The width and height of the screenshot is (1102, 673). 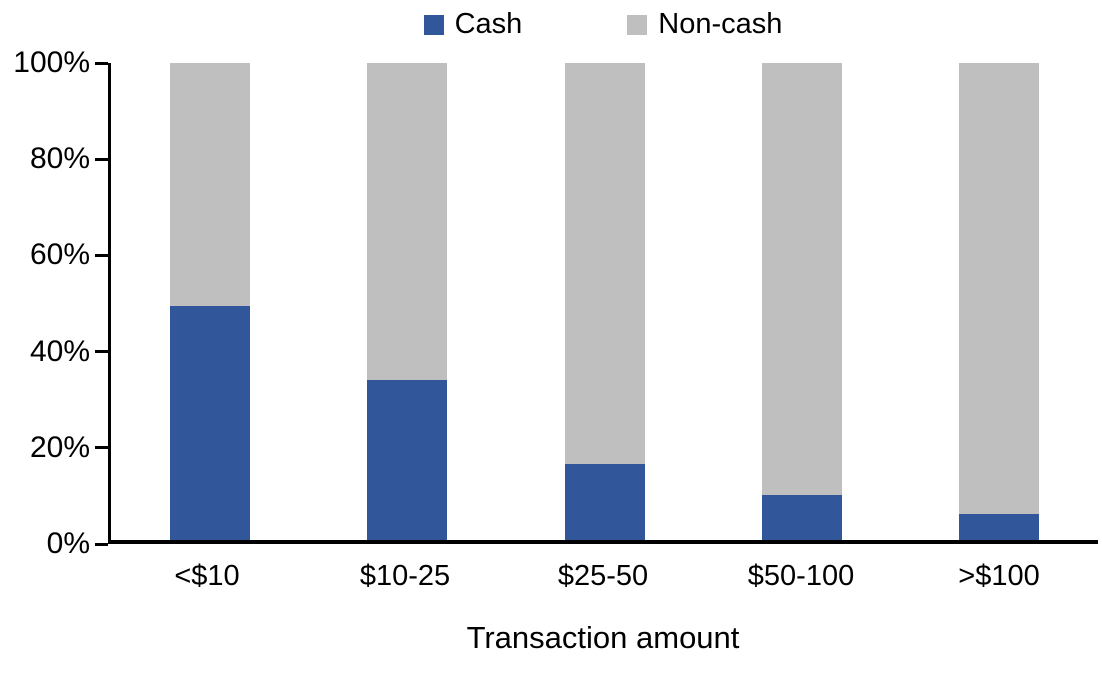 What do you see at coordinates (603, 637) in the screenshot?
I see `x-axis-title: Transaction amount` at bounding box center [603, 637].